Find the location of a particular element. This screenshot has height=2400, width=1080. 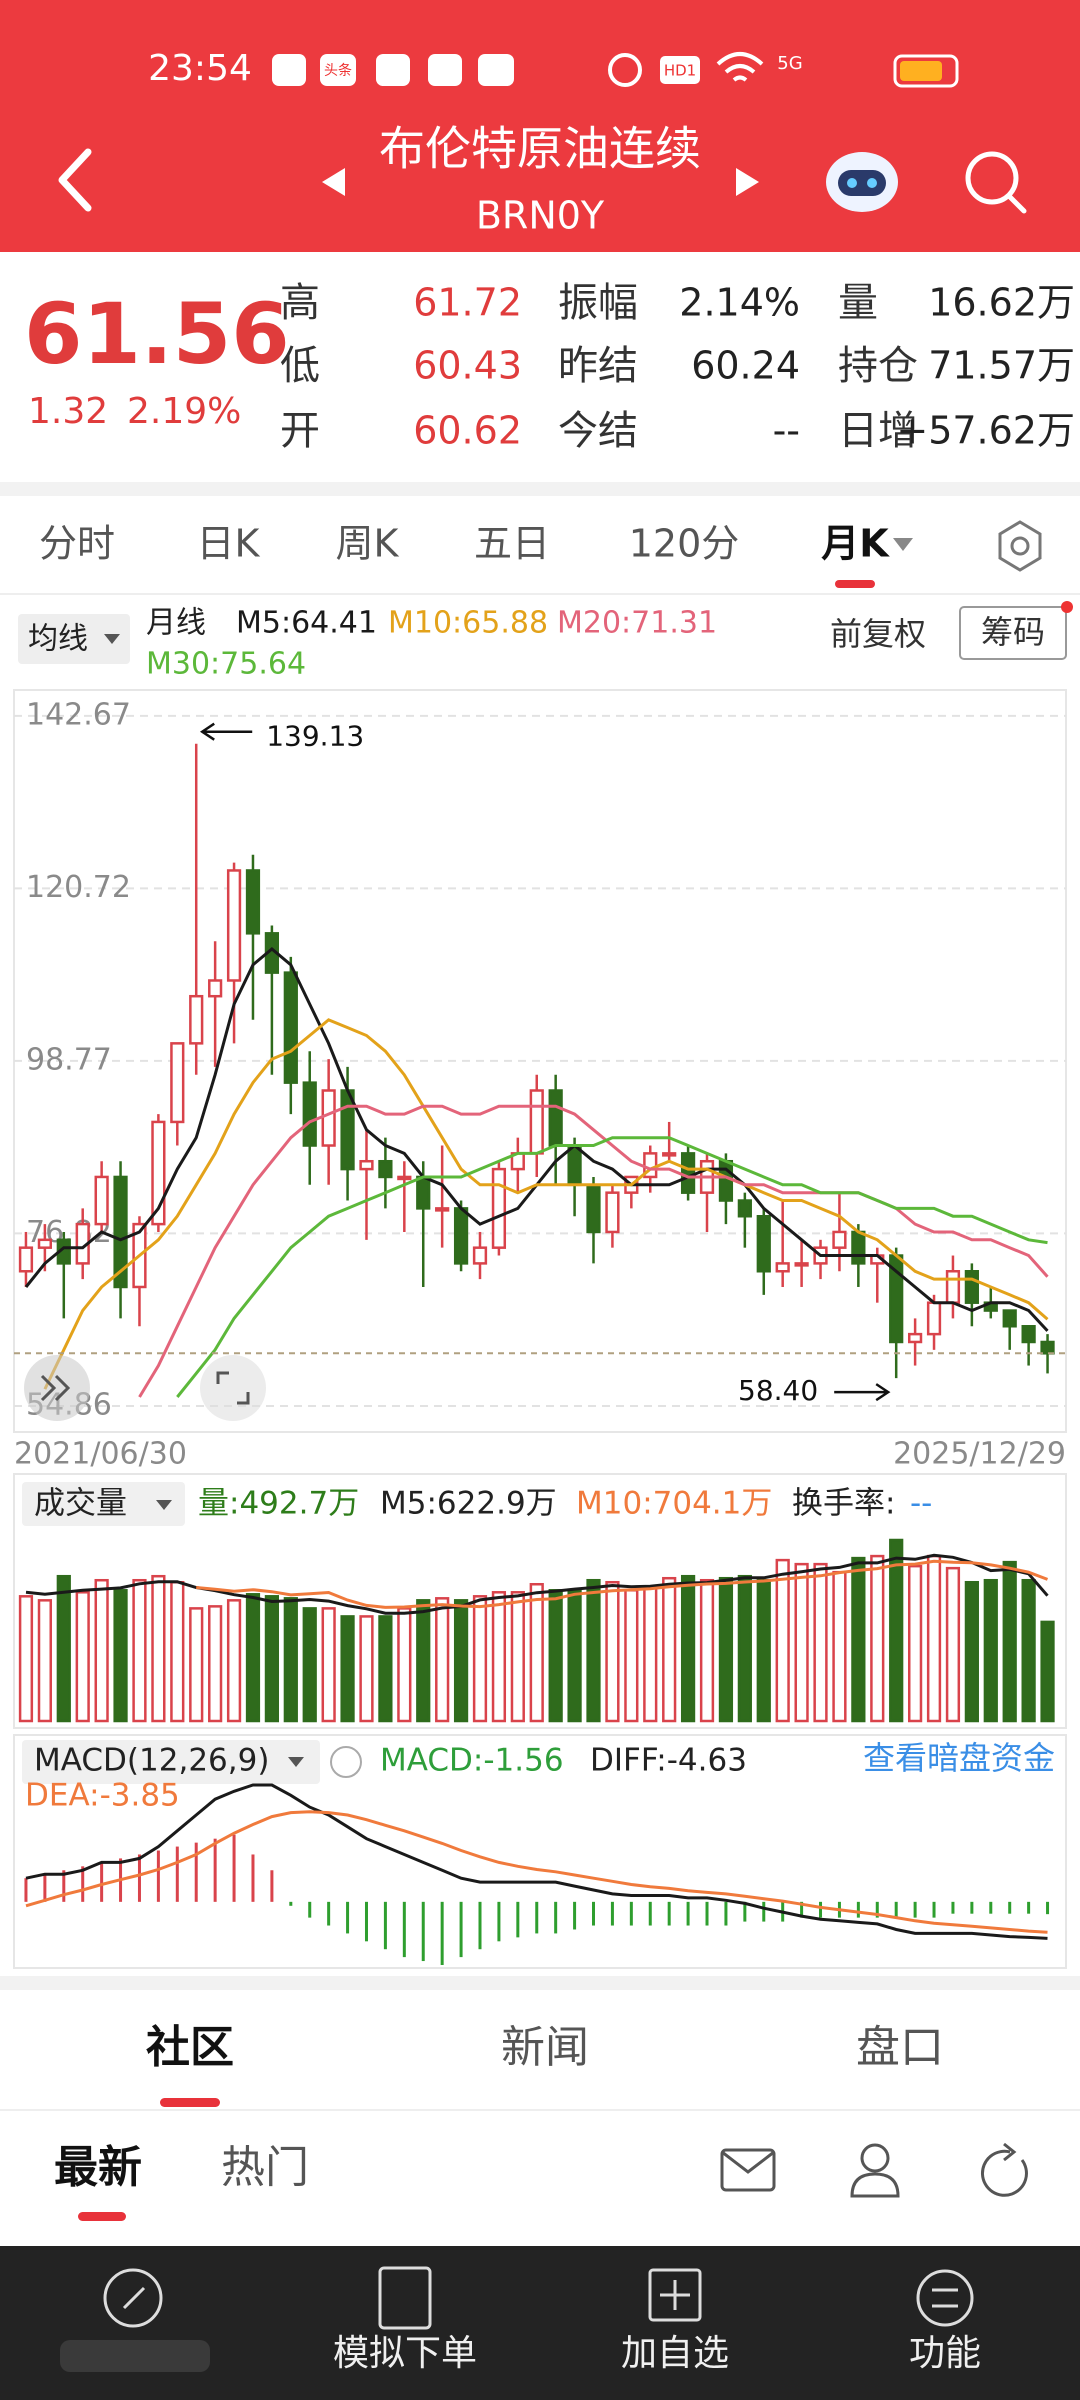

assistant-eye is located at coordinates (852, 183).